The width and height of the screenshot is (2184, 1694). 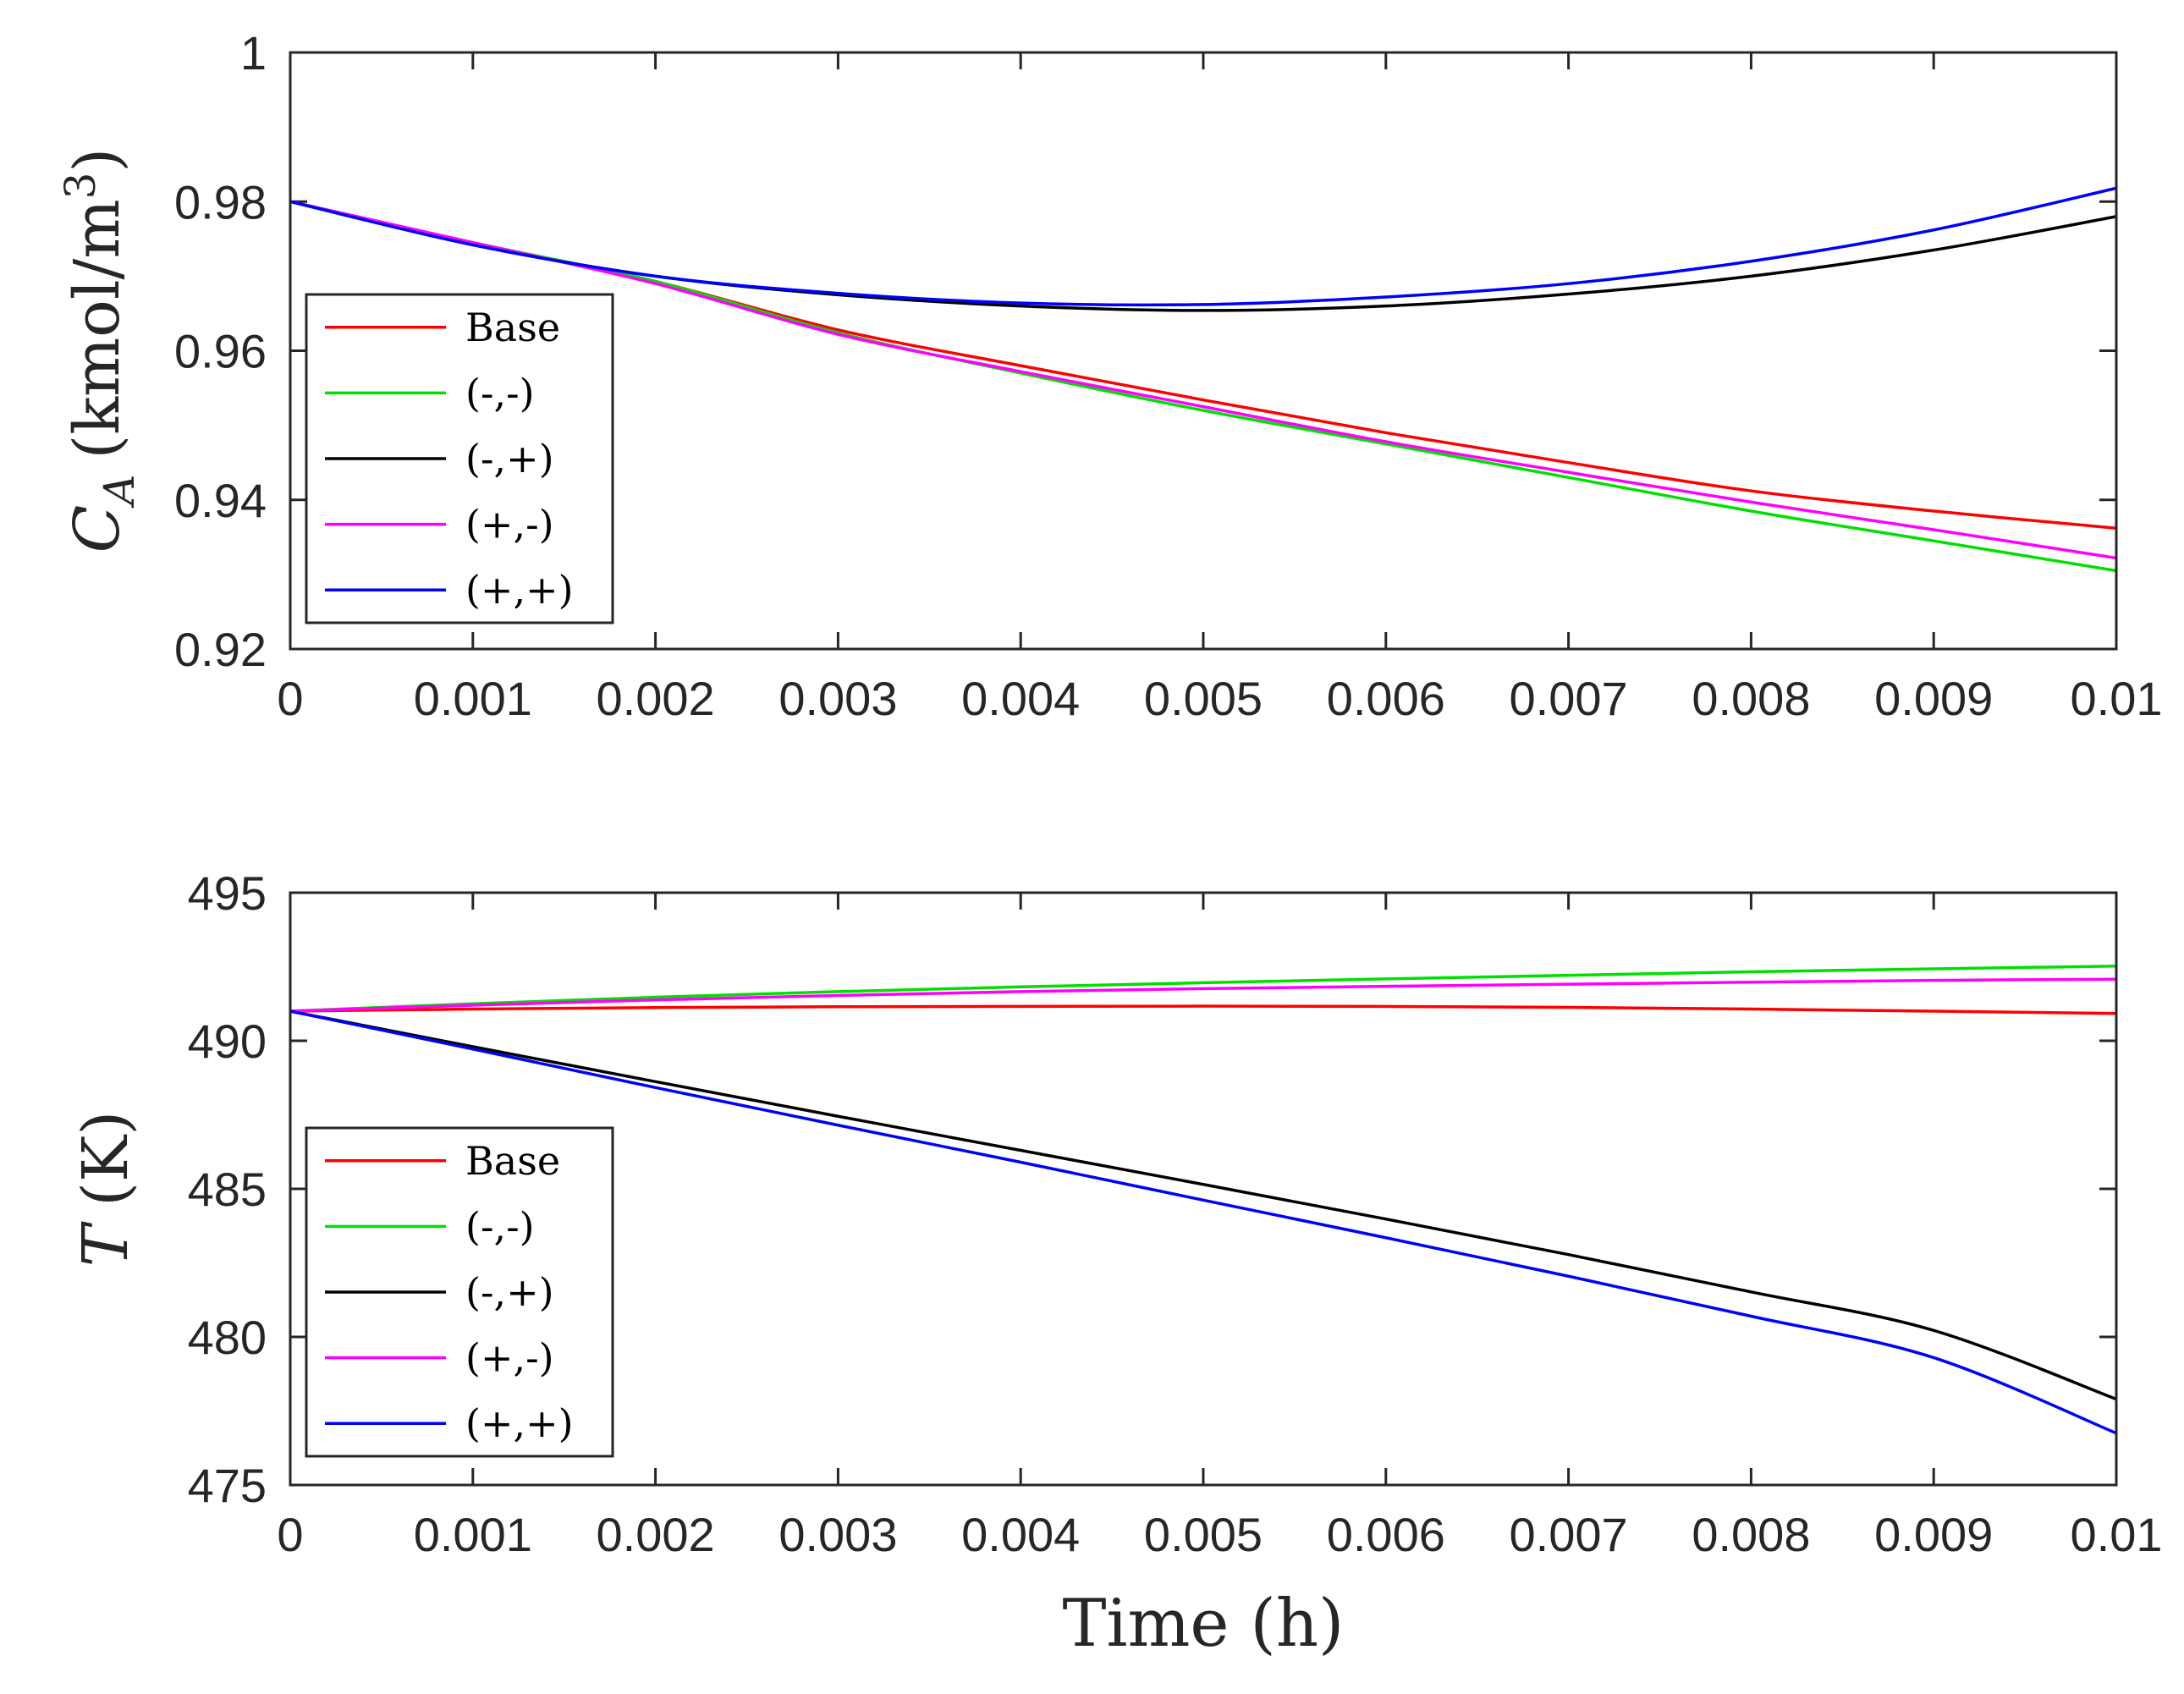 What do you see at coordinates (228, 1041) in the screenshot?
I see `y-tick-label: 490` at bounding box center [228, 1041].